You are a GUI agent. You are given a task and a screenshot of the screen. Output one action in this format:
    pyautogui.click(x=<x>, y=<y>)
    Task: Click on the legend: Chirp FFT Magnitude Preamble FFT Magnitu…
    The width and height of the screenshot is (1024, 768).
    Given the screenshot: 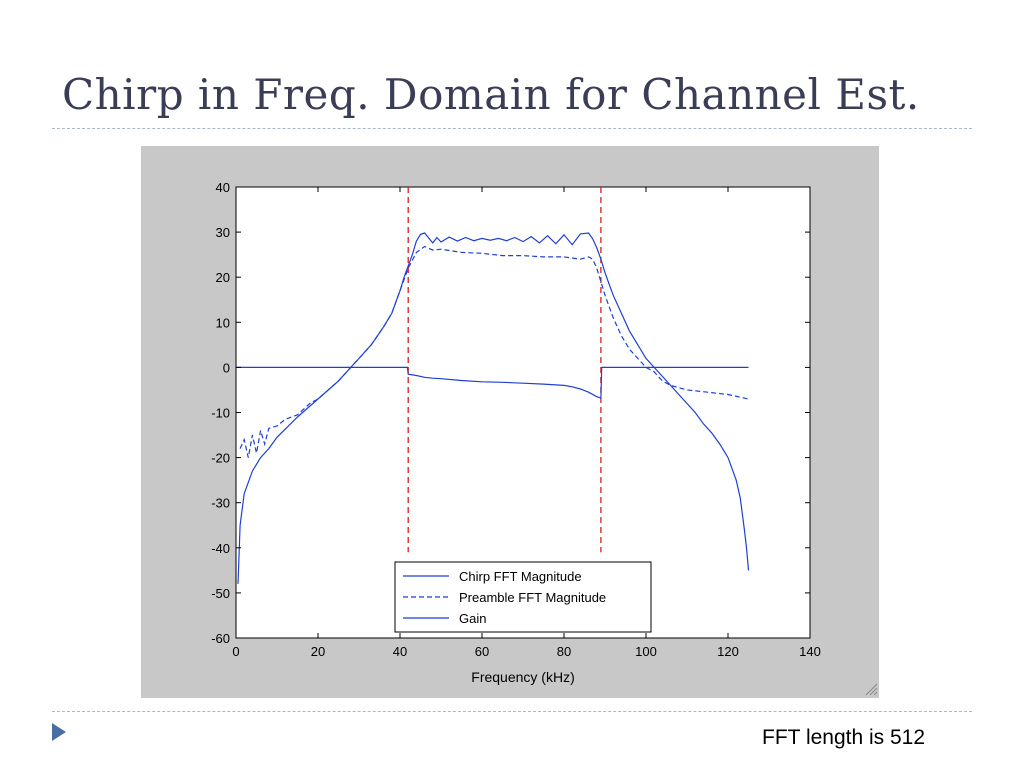 What is the action you would take?
    pyautogui.click(x=523, y=597)
    